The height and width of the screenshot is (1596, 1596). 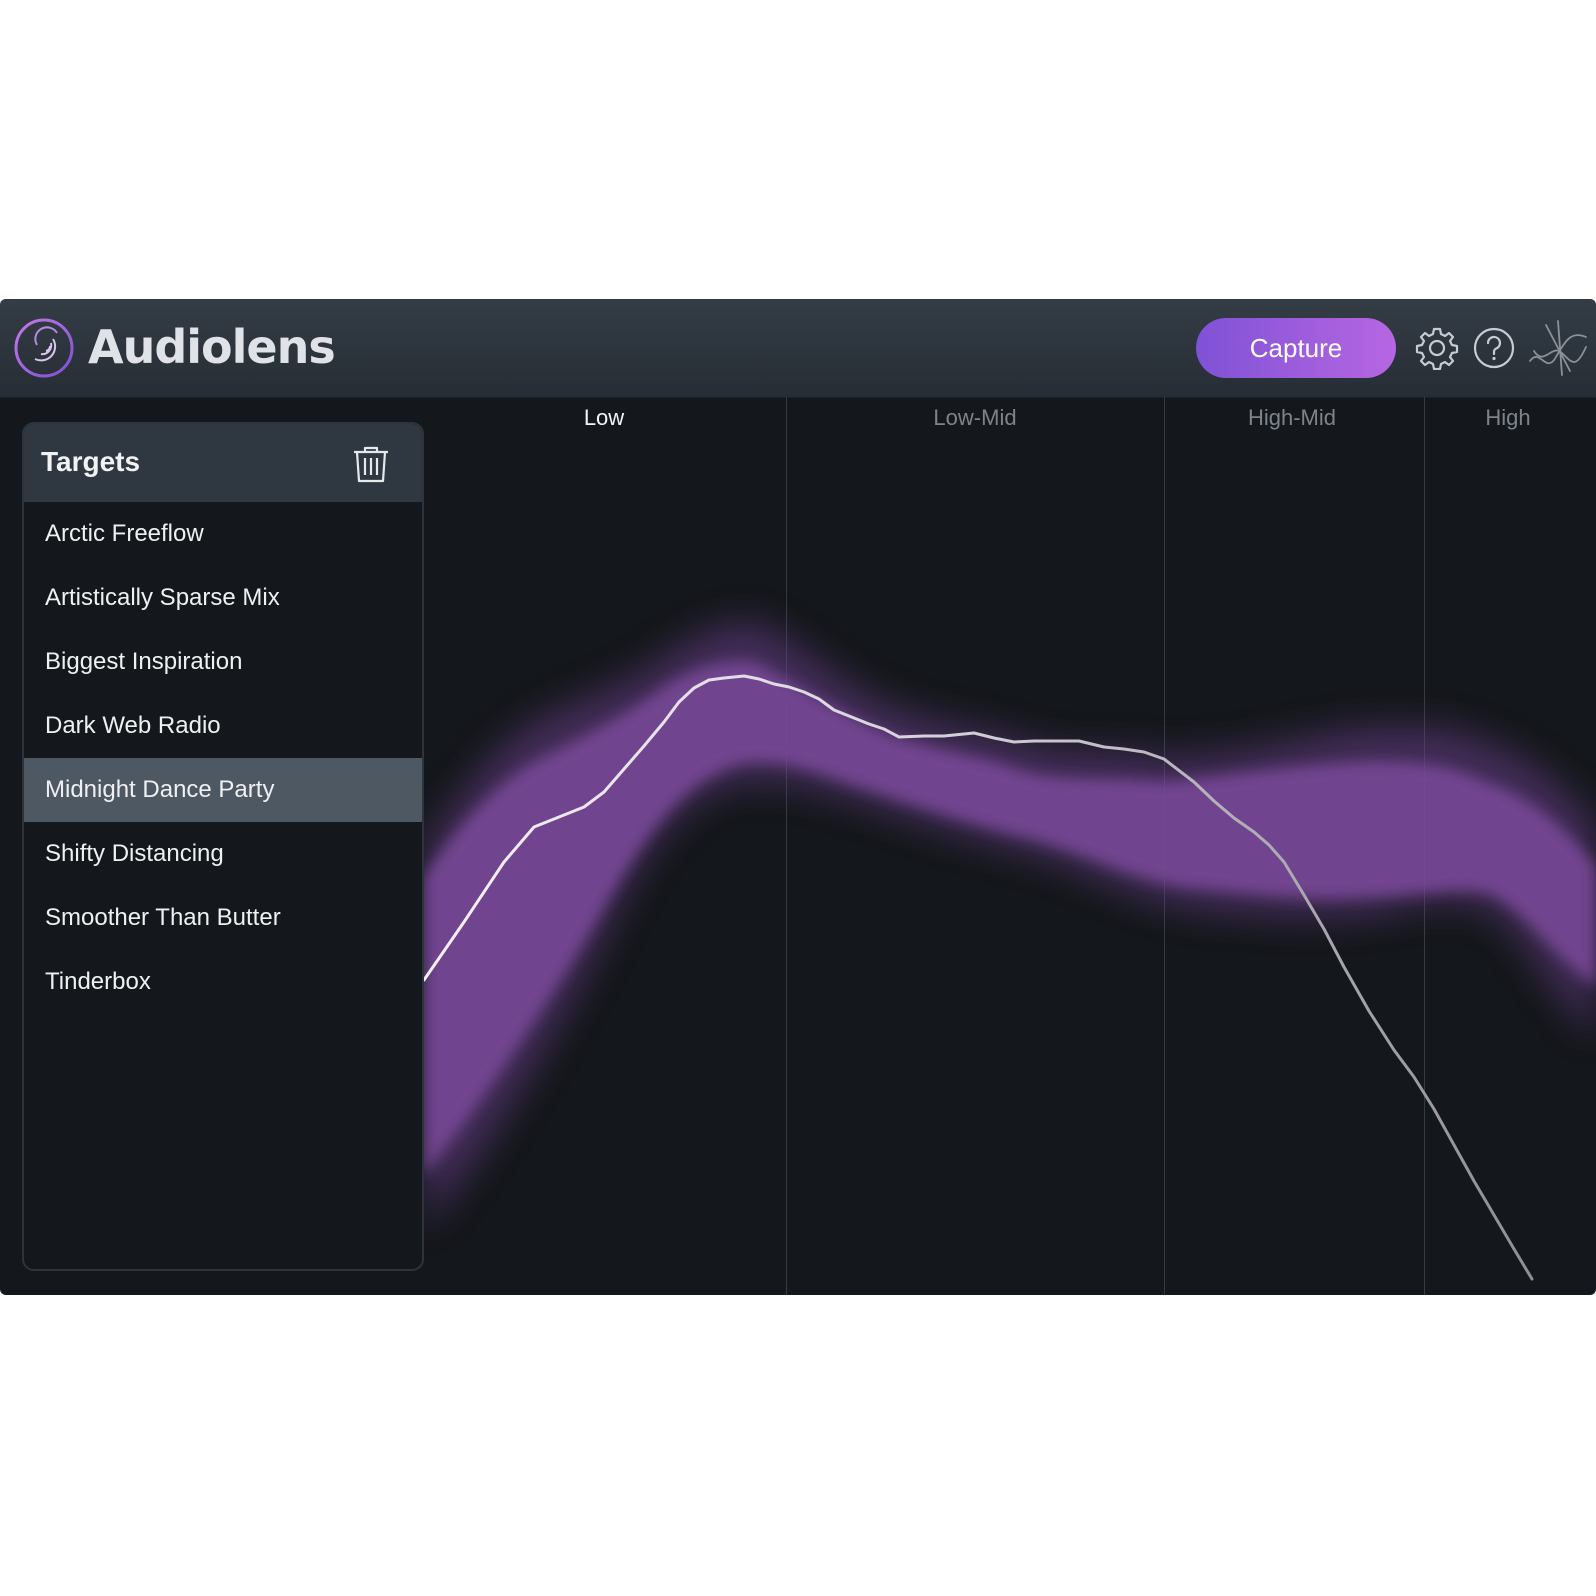 What do you see at coordinates (1494, 348) in the screenshot?
I see `question-circle-icon` at bounding box center [1494, 348].